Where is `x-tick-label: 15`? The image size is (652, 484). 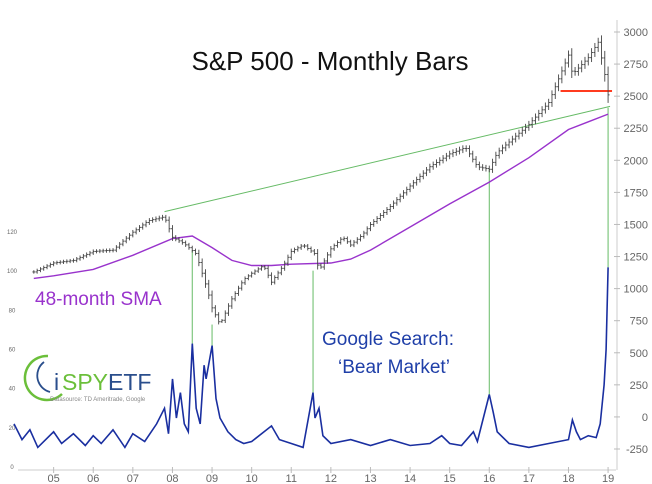 x-tick-label: 15 is located at coordinates (450, 478).